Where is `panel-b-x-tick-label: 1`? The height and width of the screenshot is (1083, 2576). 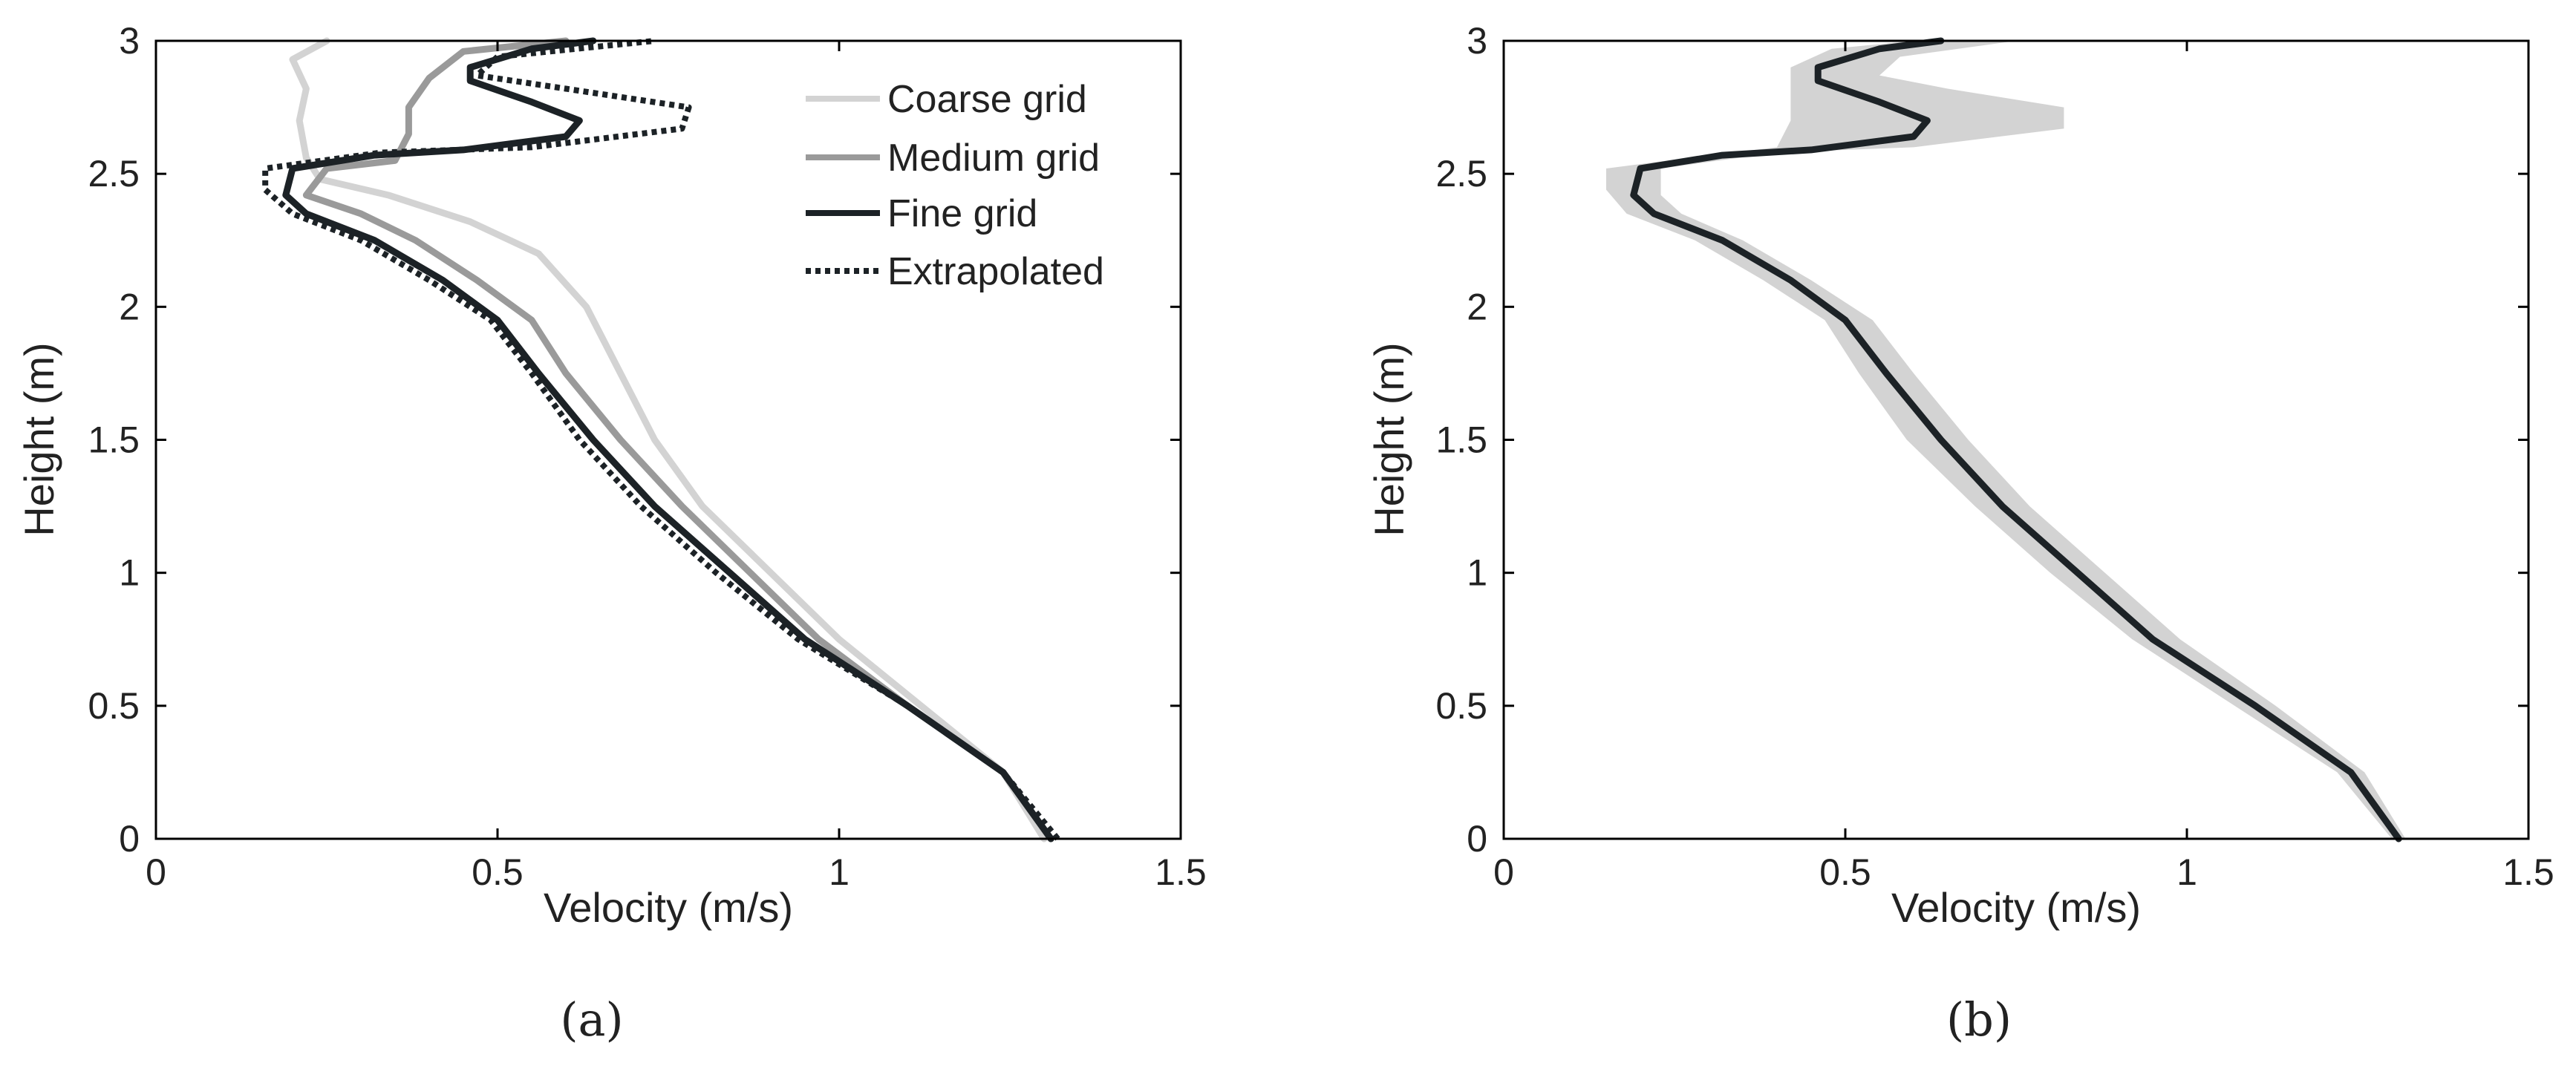
panel-b-x-tick-label: 1 is located at coordinates (2186, 872).